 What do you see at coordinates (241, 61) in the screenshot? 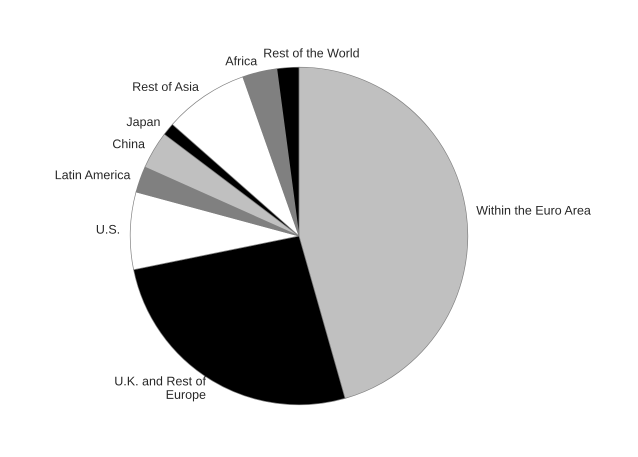
I see `slice-label: Africa` at bounding box center [241, 61].